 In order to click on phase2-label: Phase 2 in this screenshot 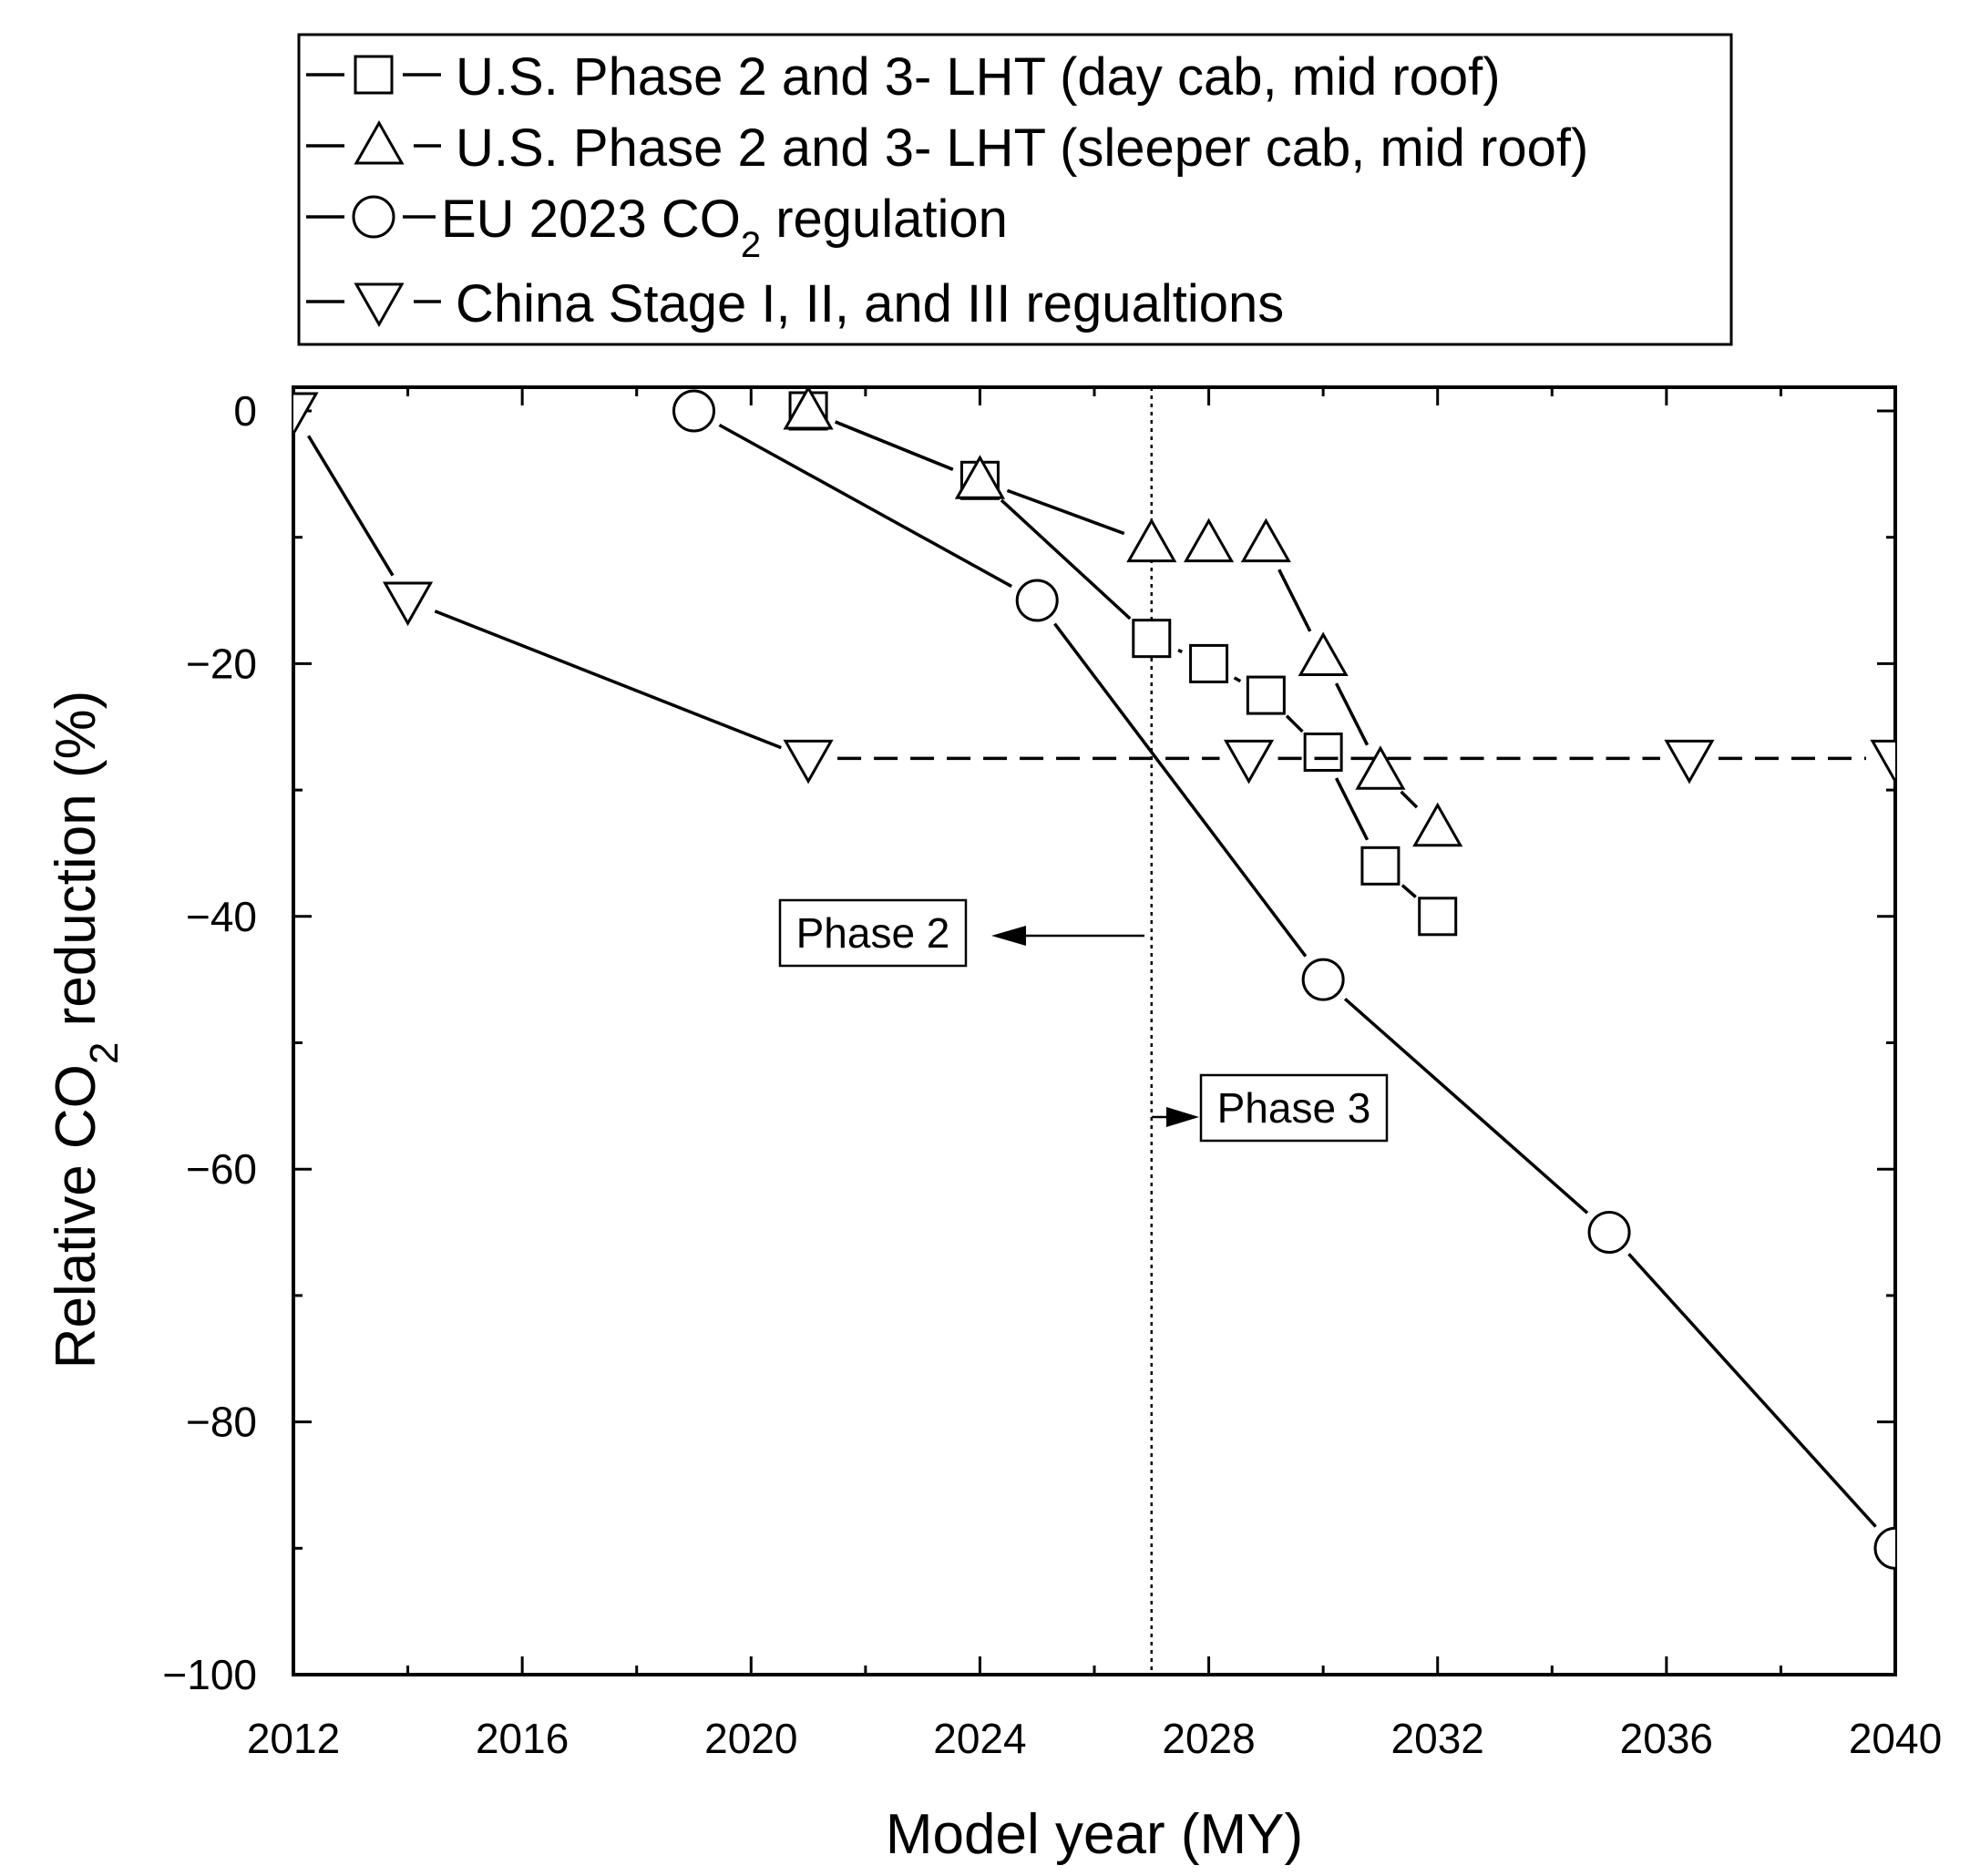, I will do `click(873, 933)`.